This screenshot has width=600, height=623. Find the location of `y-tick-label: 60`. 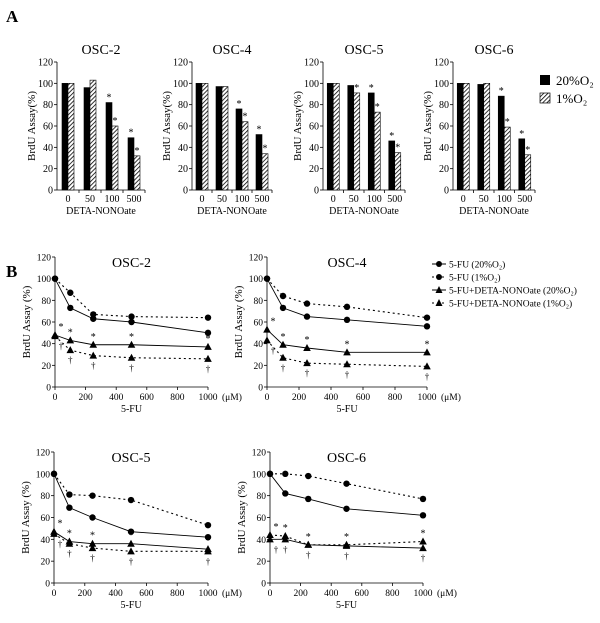

y-tick-label: 60 is located at coordinates (444, 127).